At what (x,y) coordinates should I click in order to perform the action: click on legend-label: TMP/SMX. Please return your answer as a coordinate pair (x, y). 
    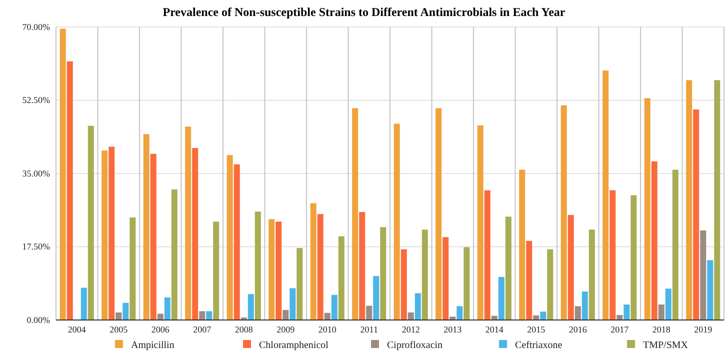
    Looking at the image, I should click on (666, 345).